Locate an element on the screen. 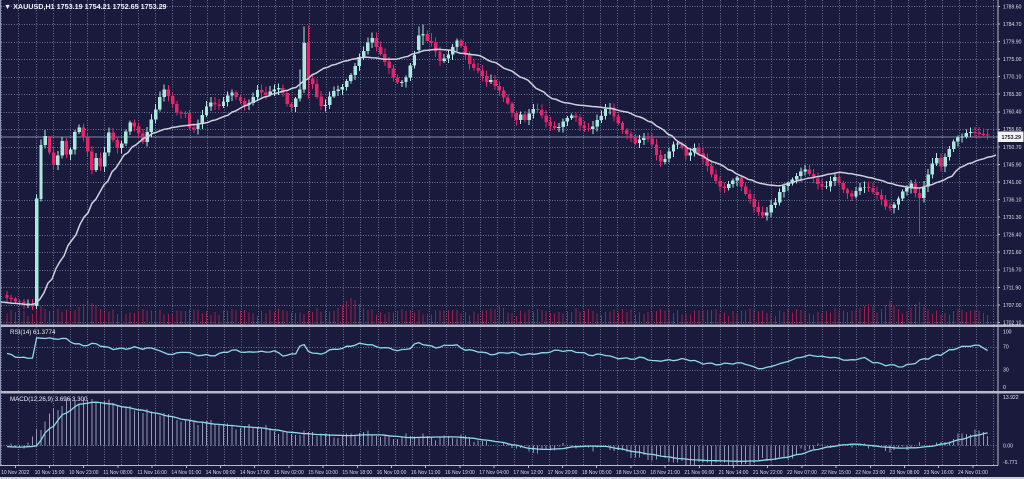  svg-text: 30 is located at coordinates (1006, 371).